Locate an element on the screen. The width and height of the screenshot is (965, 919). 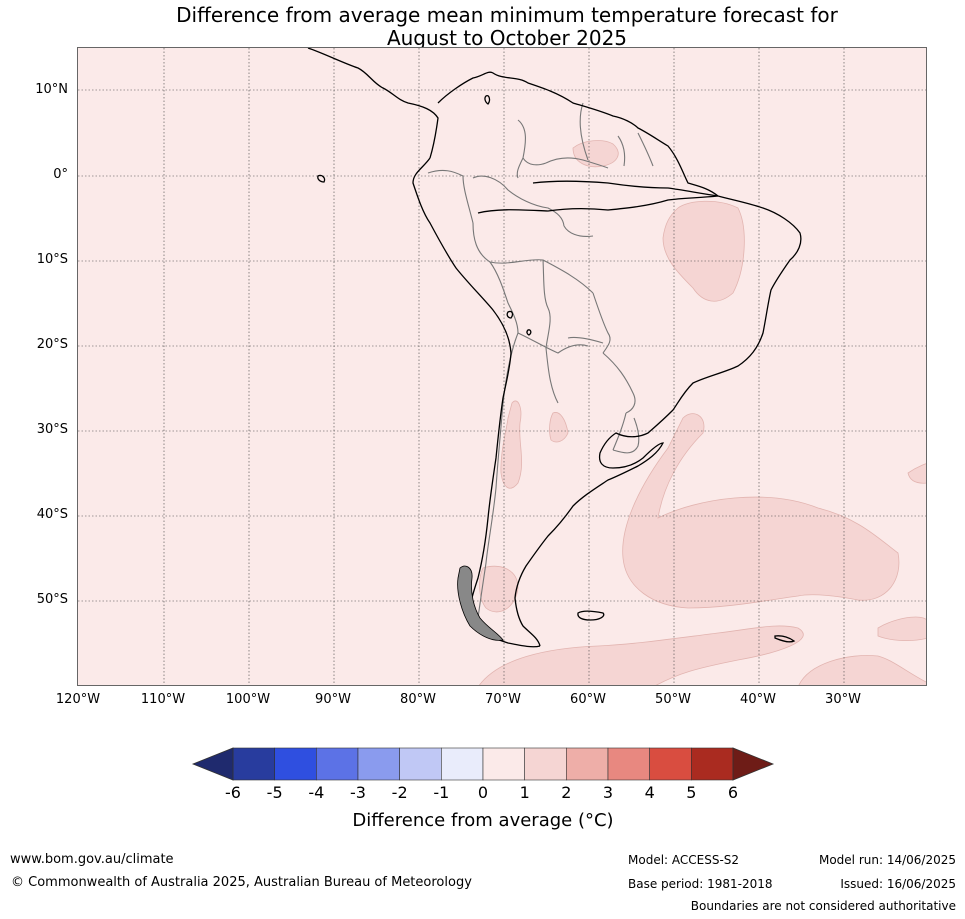
anomaly-region-east-edge is located at coordinates (916, 473).